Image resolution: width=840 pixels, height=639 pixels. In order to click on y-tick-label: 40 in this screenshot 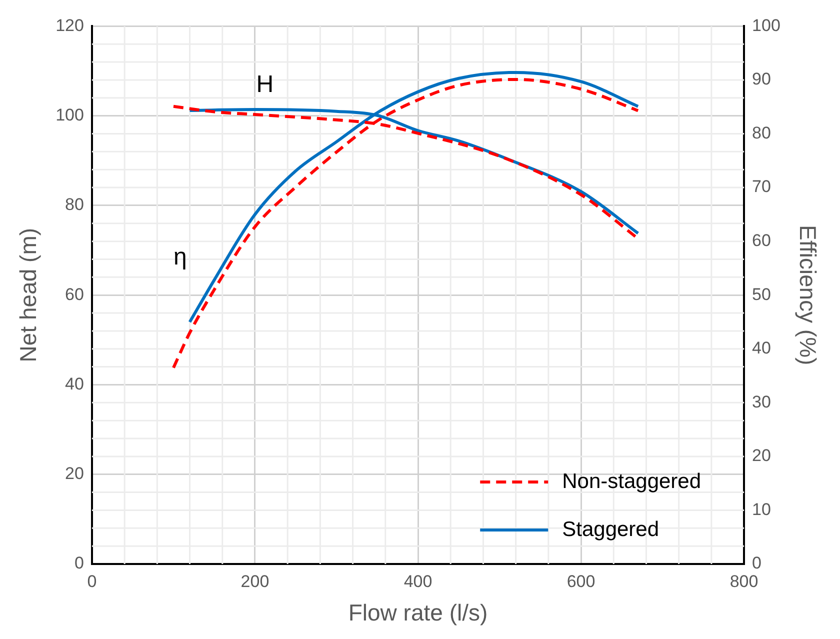, I will do `click(74, 384)`.